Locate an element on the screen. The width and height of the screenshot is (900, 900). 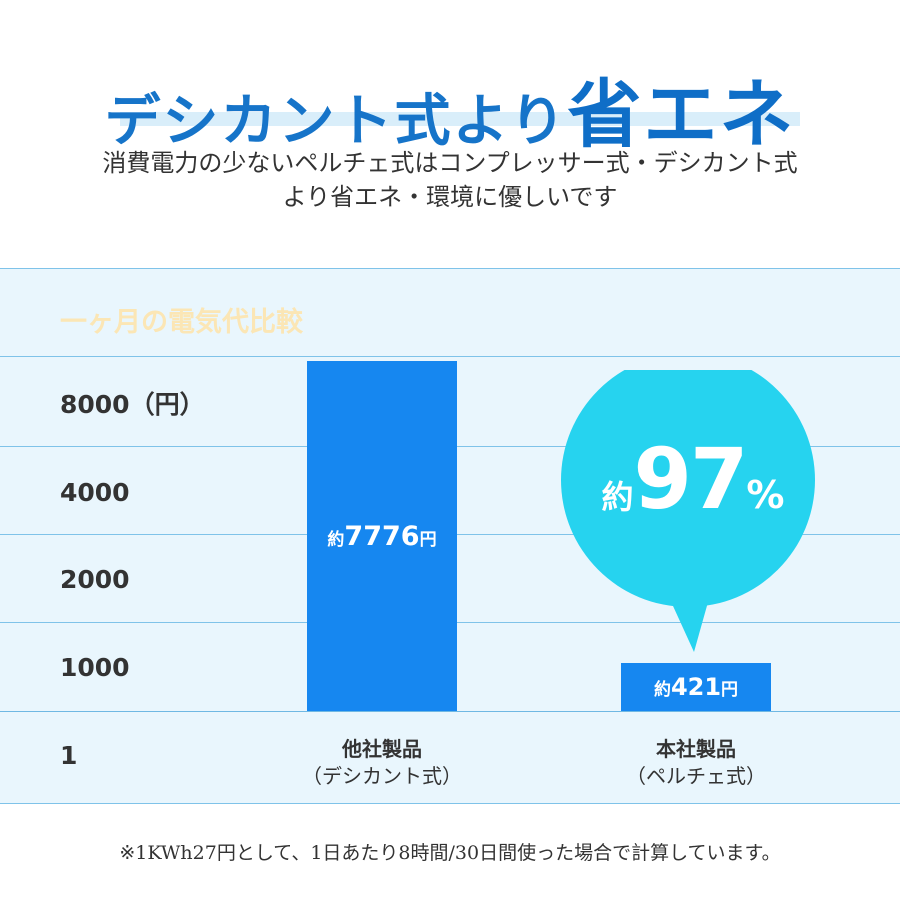
subtitle-line-1: 消費電力の少ないペルチェ式はコンプレッサー式・デシカント式 is located at coordinates (450, 163).